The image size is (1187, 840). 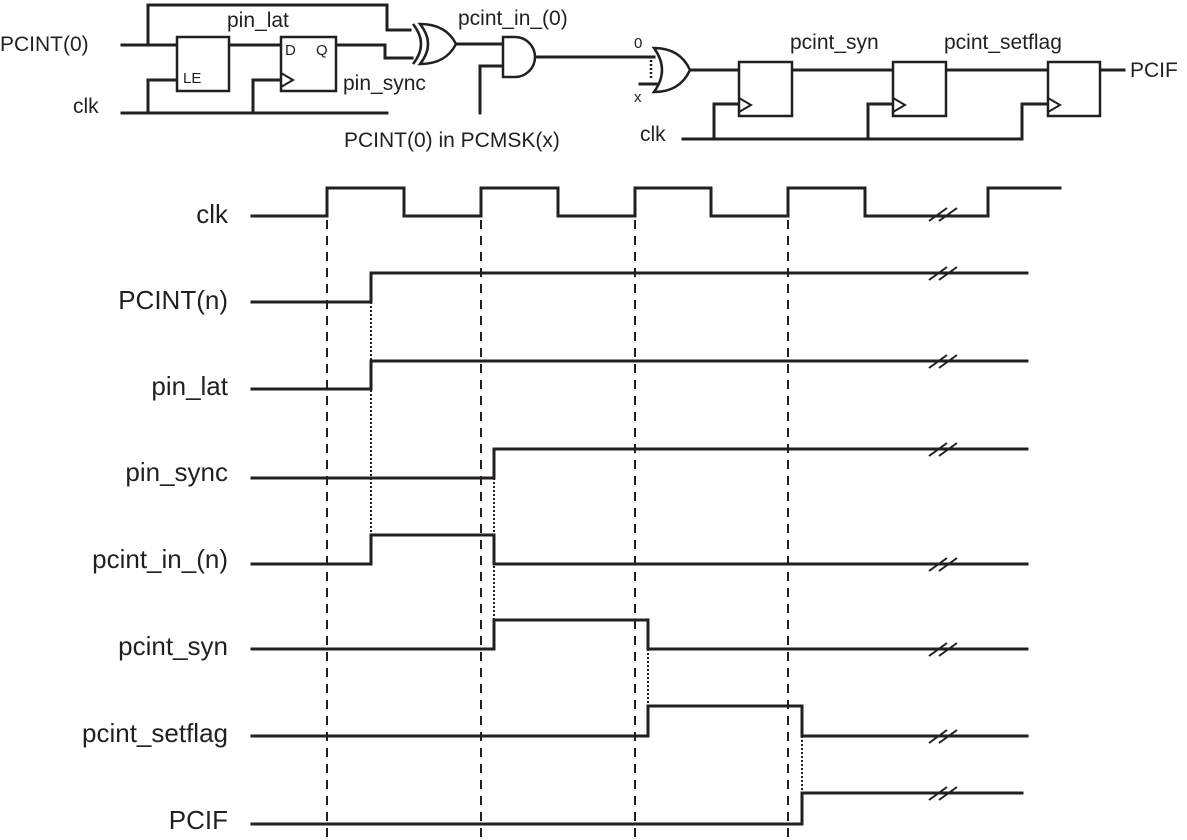 I want to click on or-input-x-label: x, so click(x=638, y=97).